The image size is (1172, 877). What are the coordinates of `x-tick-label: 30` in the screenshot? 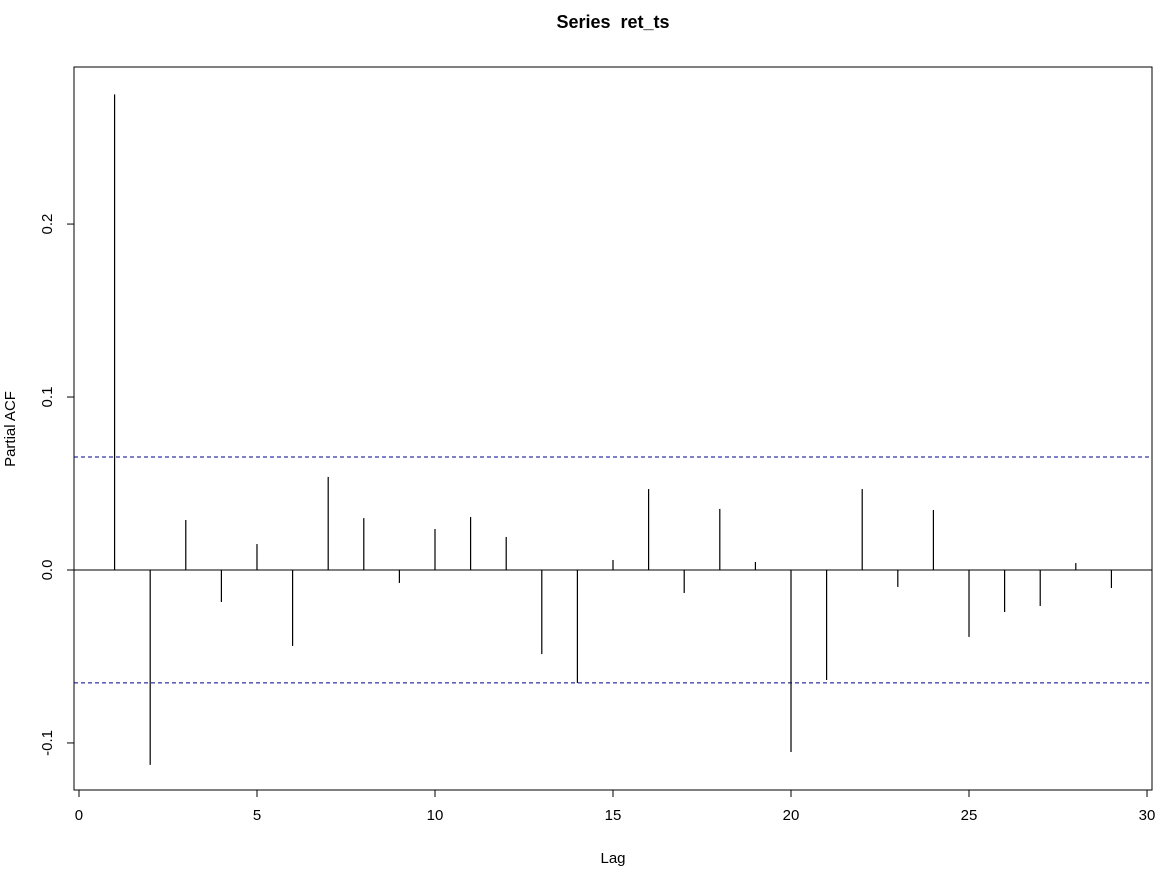 It's located at (1147, 815).